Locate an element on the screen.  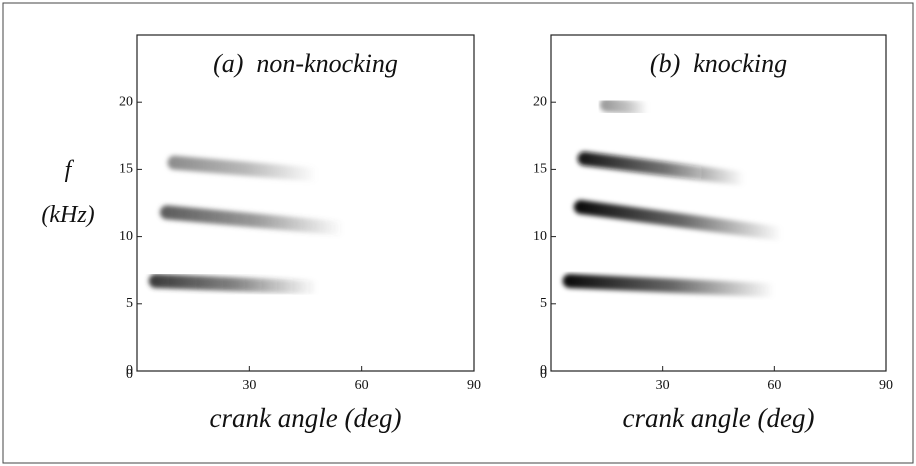
y-axis-label: (kHz) is located at coordinates (67, 215).